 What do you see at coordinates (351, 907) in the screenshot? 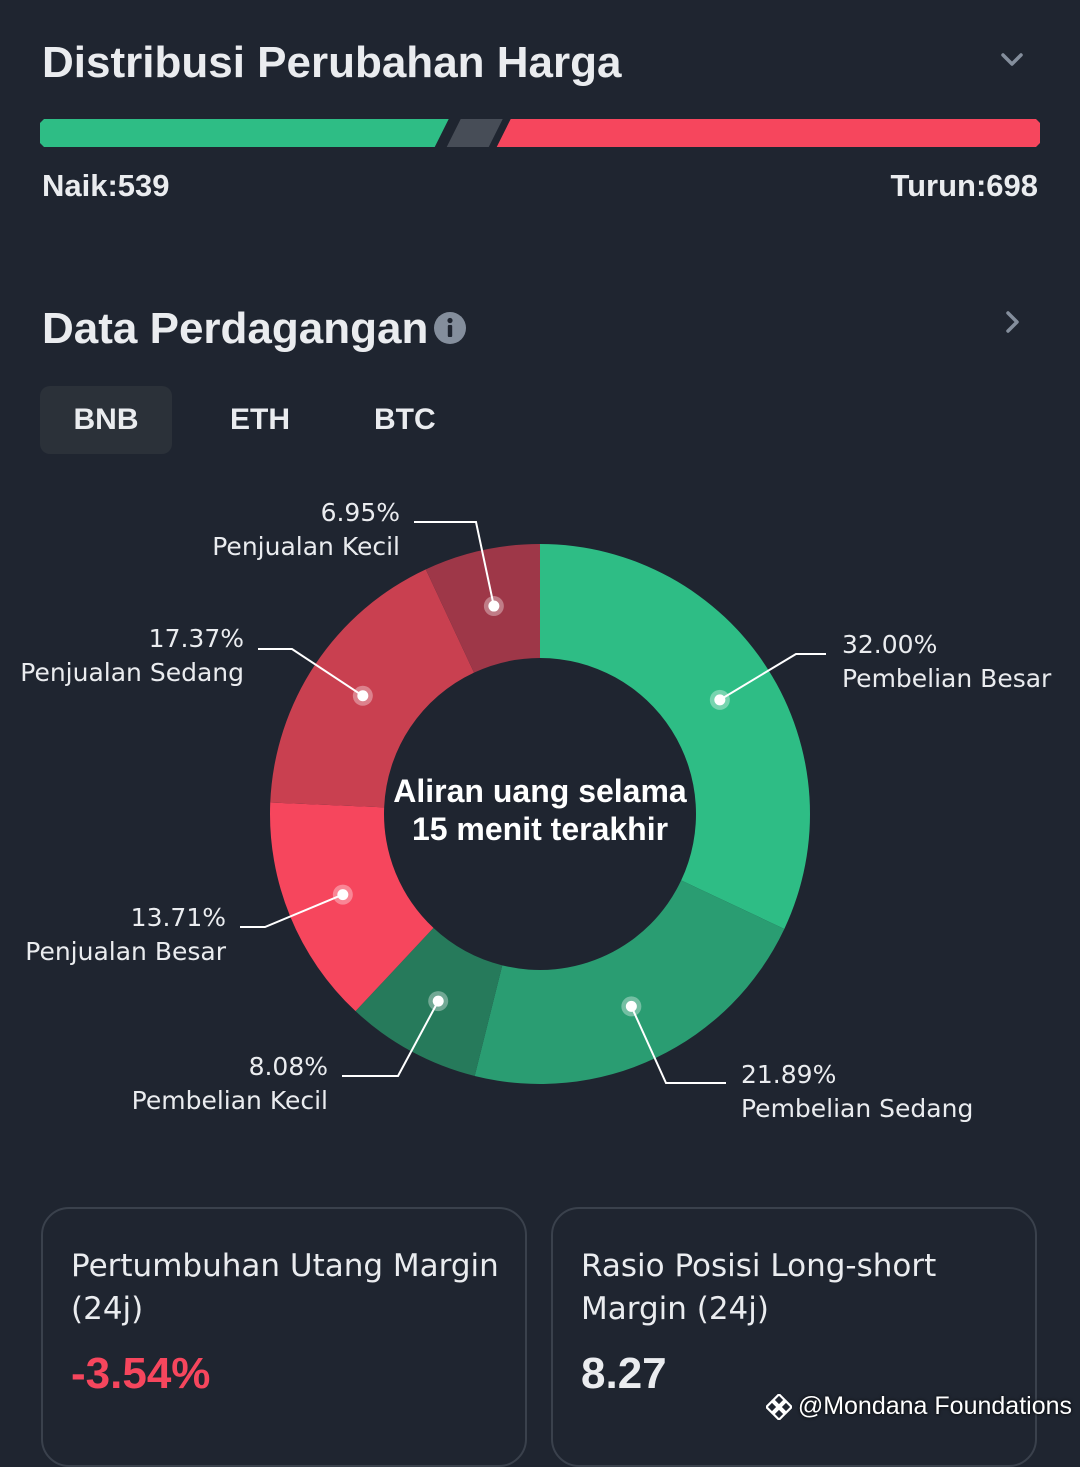
I see `donut-slice-penjualan-besar` at bounding box center [351, 907].